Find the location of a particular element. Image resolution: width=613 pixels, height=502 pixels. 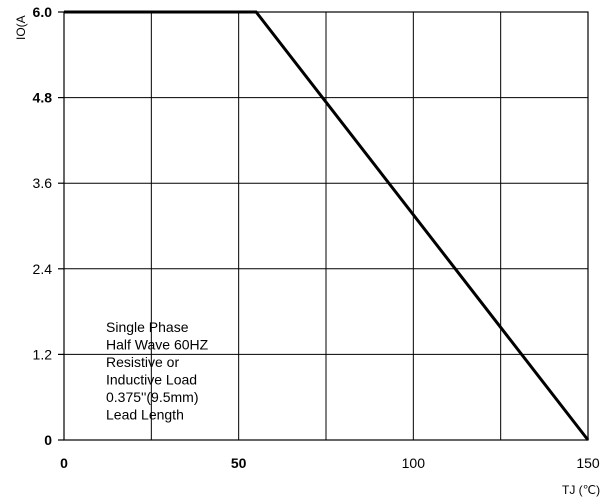

y-tick-label: 0 is located at coordinates (48, 440).